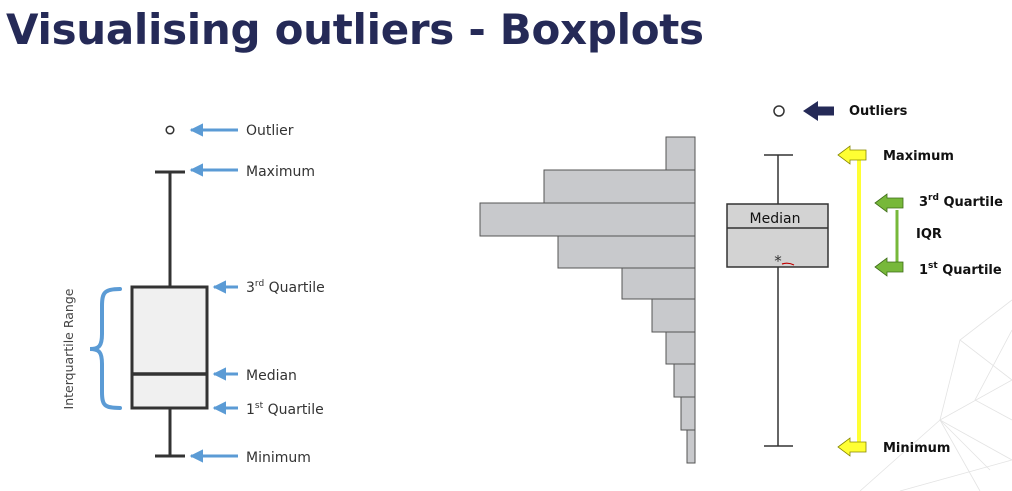  Describe the element at coordinates (270, 131) in the screenshot. I see `label-outlier: Outlier` at that location.